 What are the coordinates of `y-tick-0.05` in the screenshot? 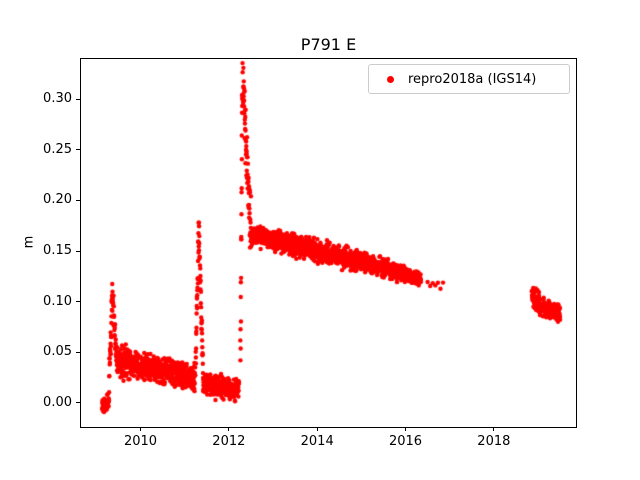 It's located at (78, 352).